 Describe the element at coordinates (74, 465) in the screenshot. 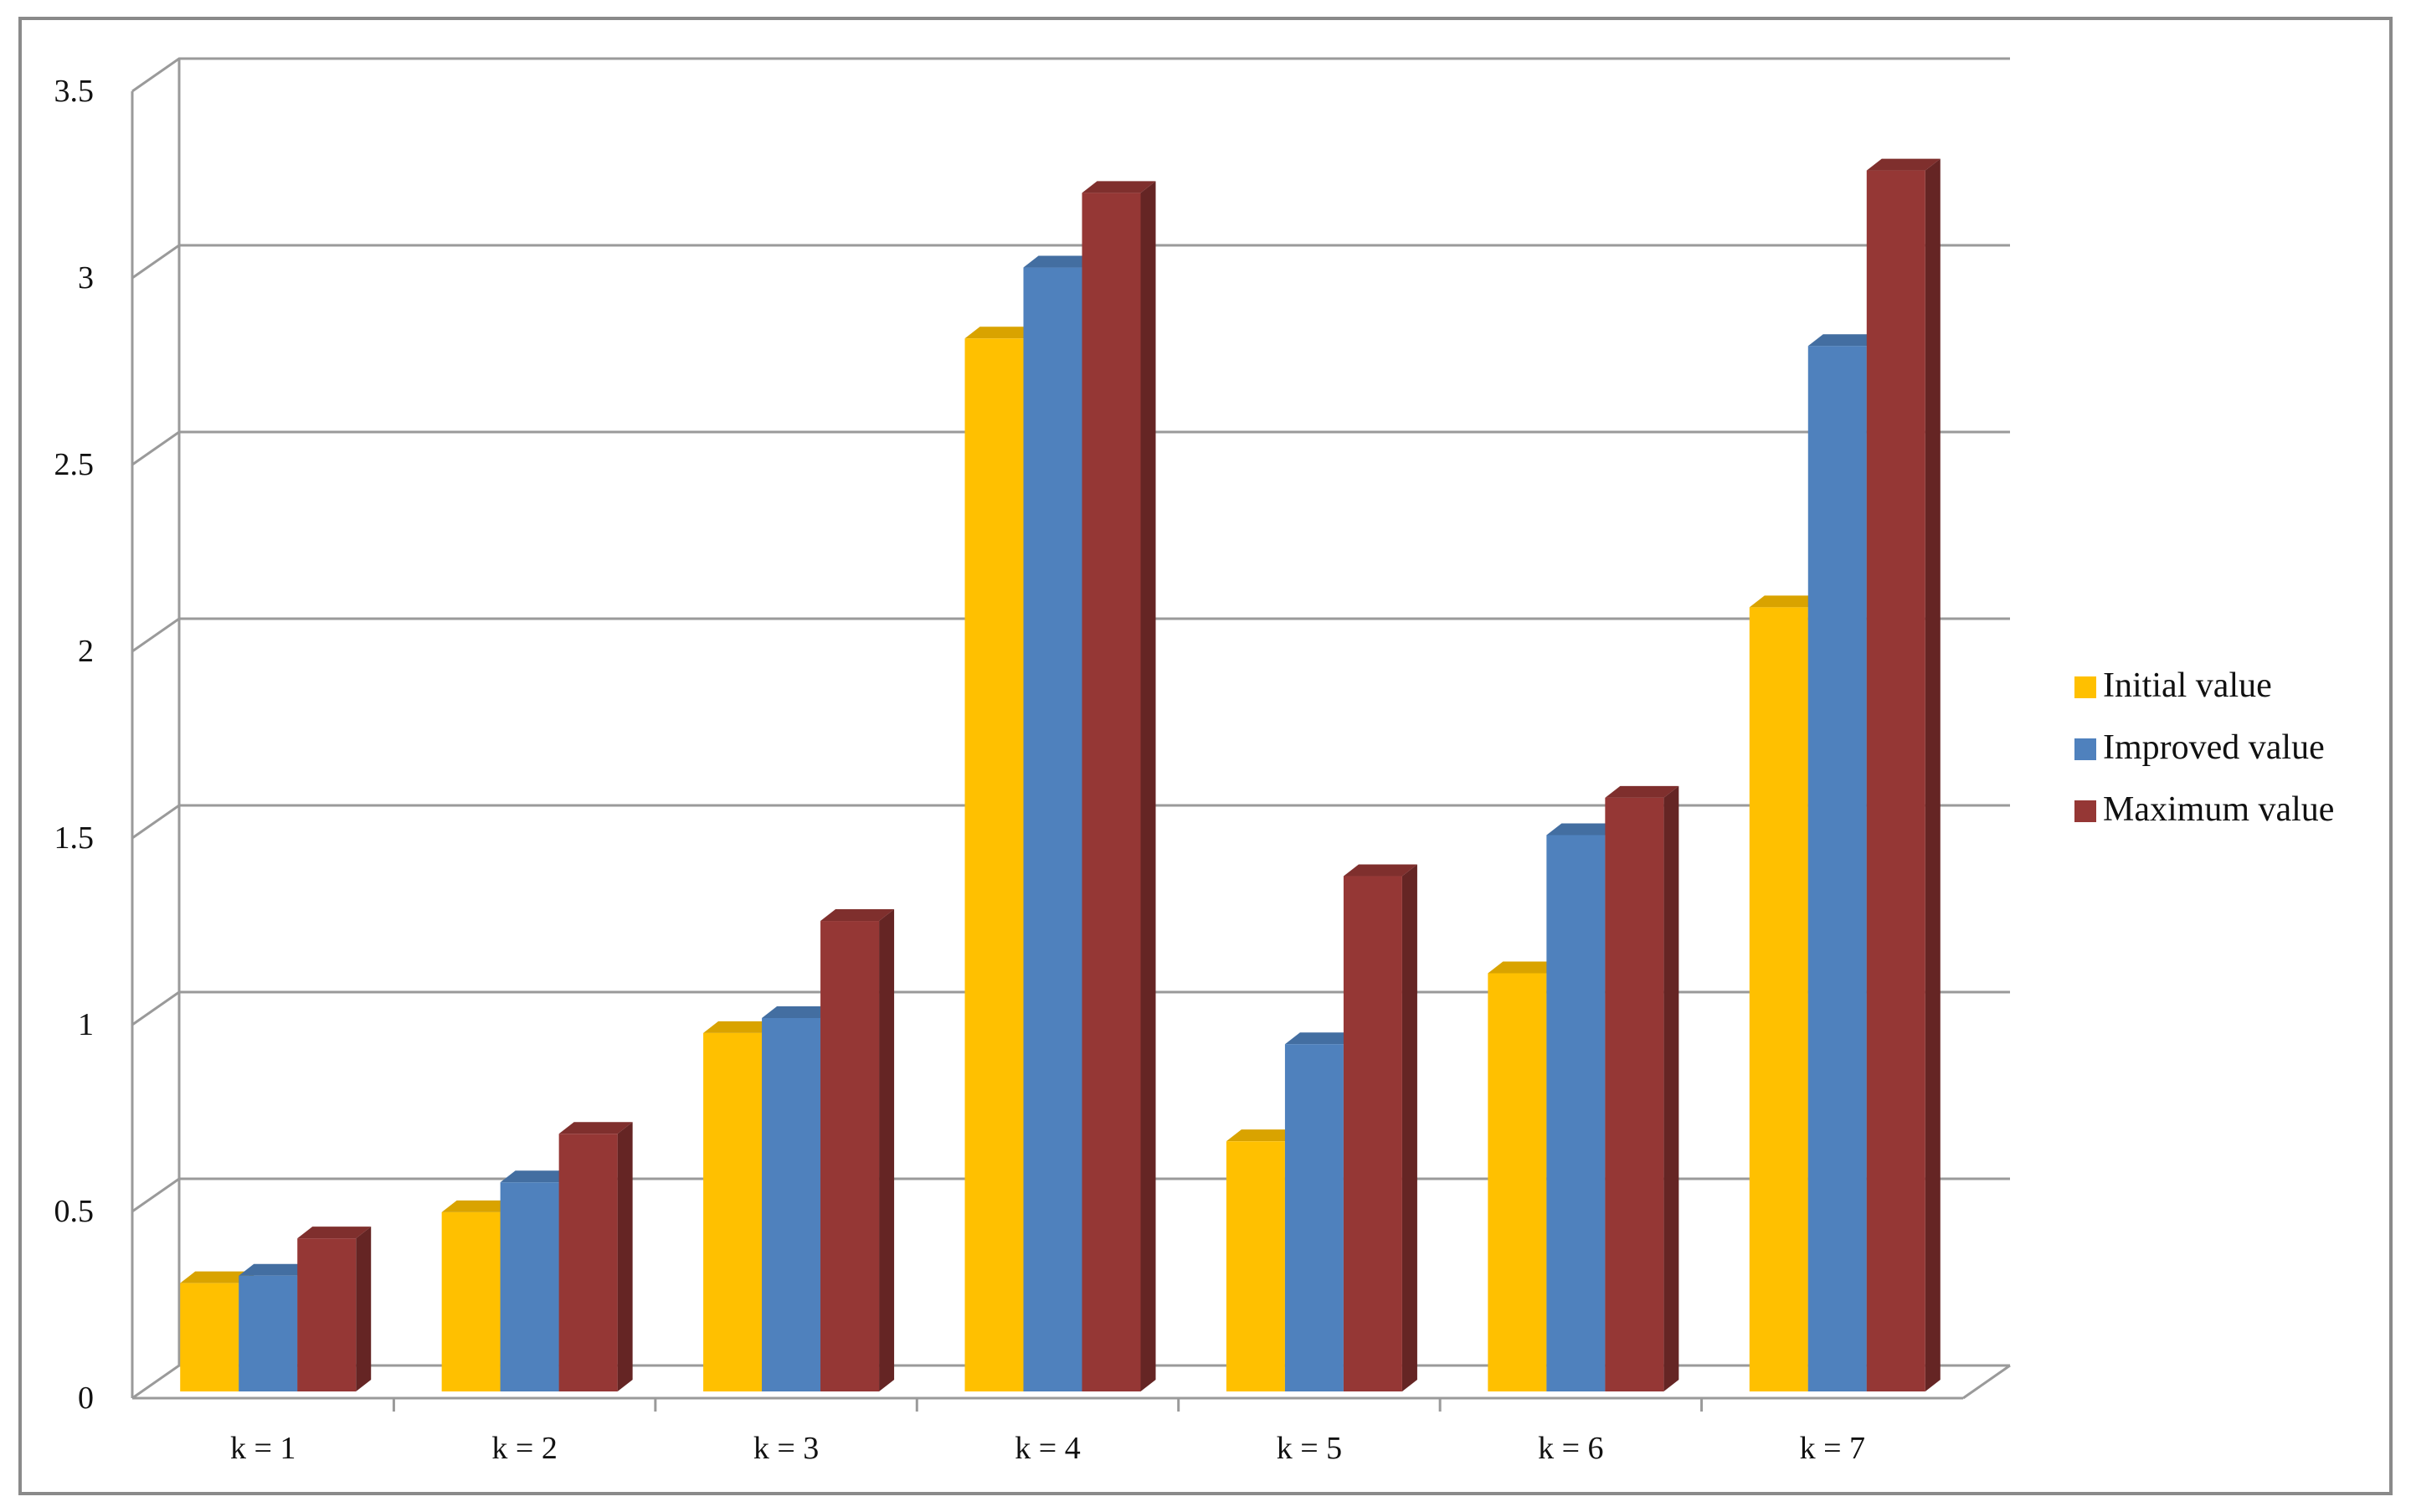

I see `y-tick-label: 2.5` at that location.